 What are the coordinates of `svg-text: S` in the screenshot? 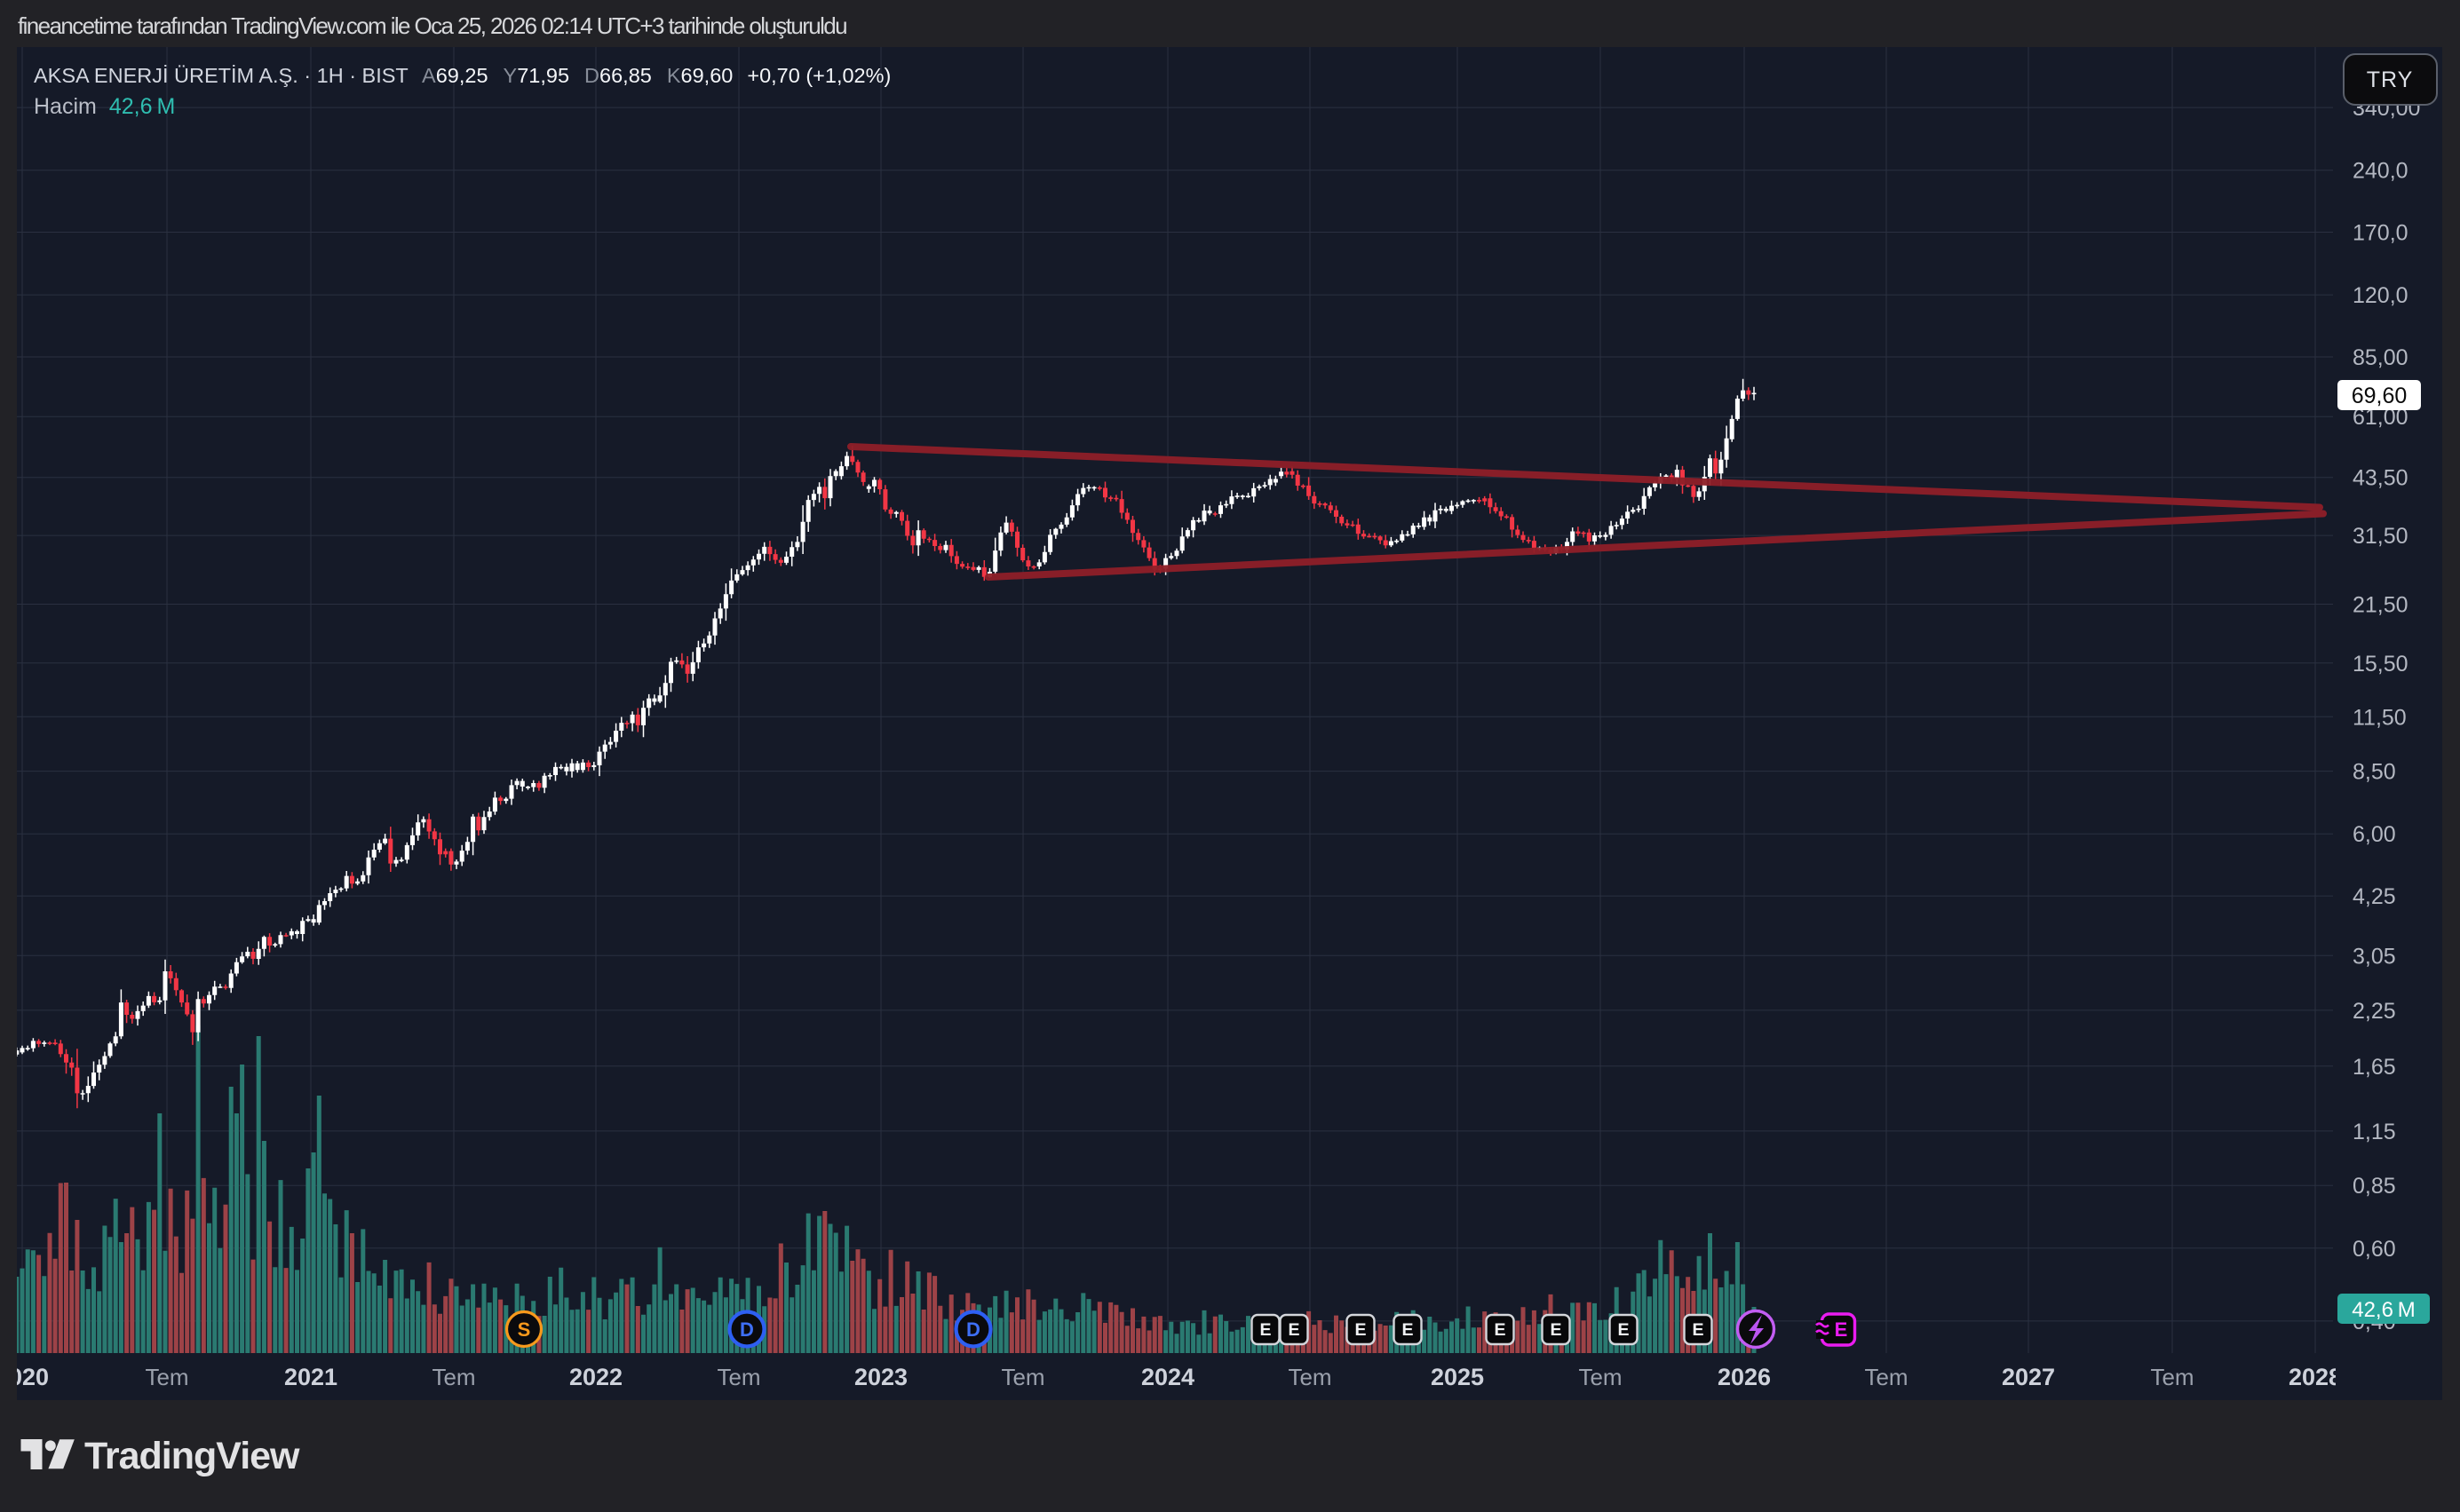 It's located at (524, 1329).